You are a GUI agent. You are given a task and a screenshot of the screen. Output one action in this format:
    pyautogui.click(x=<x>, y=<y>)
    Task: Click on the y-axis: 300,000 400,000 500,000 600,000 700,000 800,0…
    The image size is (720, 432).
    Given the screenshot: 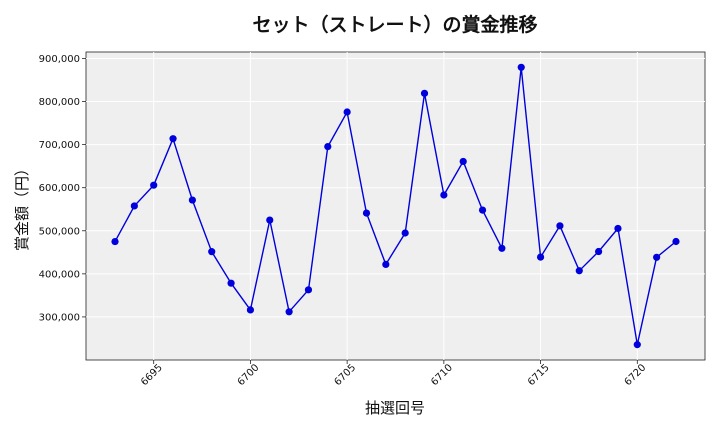 What is the action you would take?
    pyautogui.click(x=62, y=188)
    